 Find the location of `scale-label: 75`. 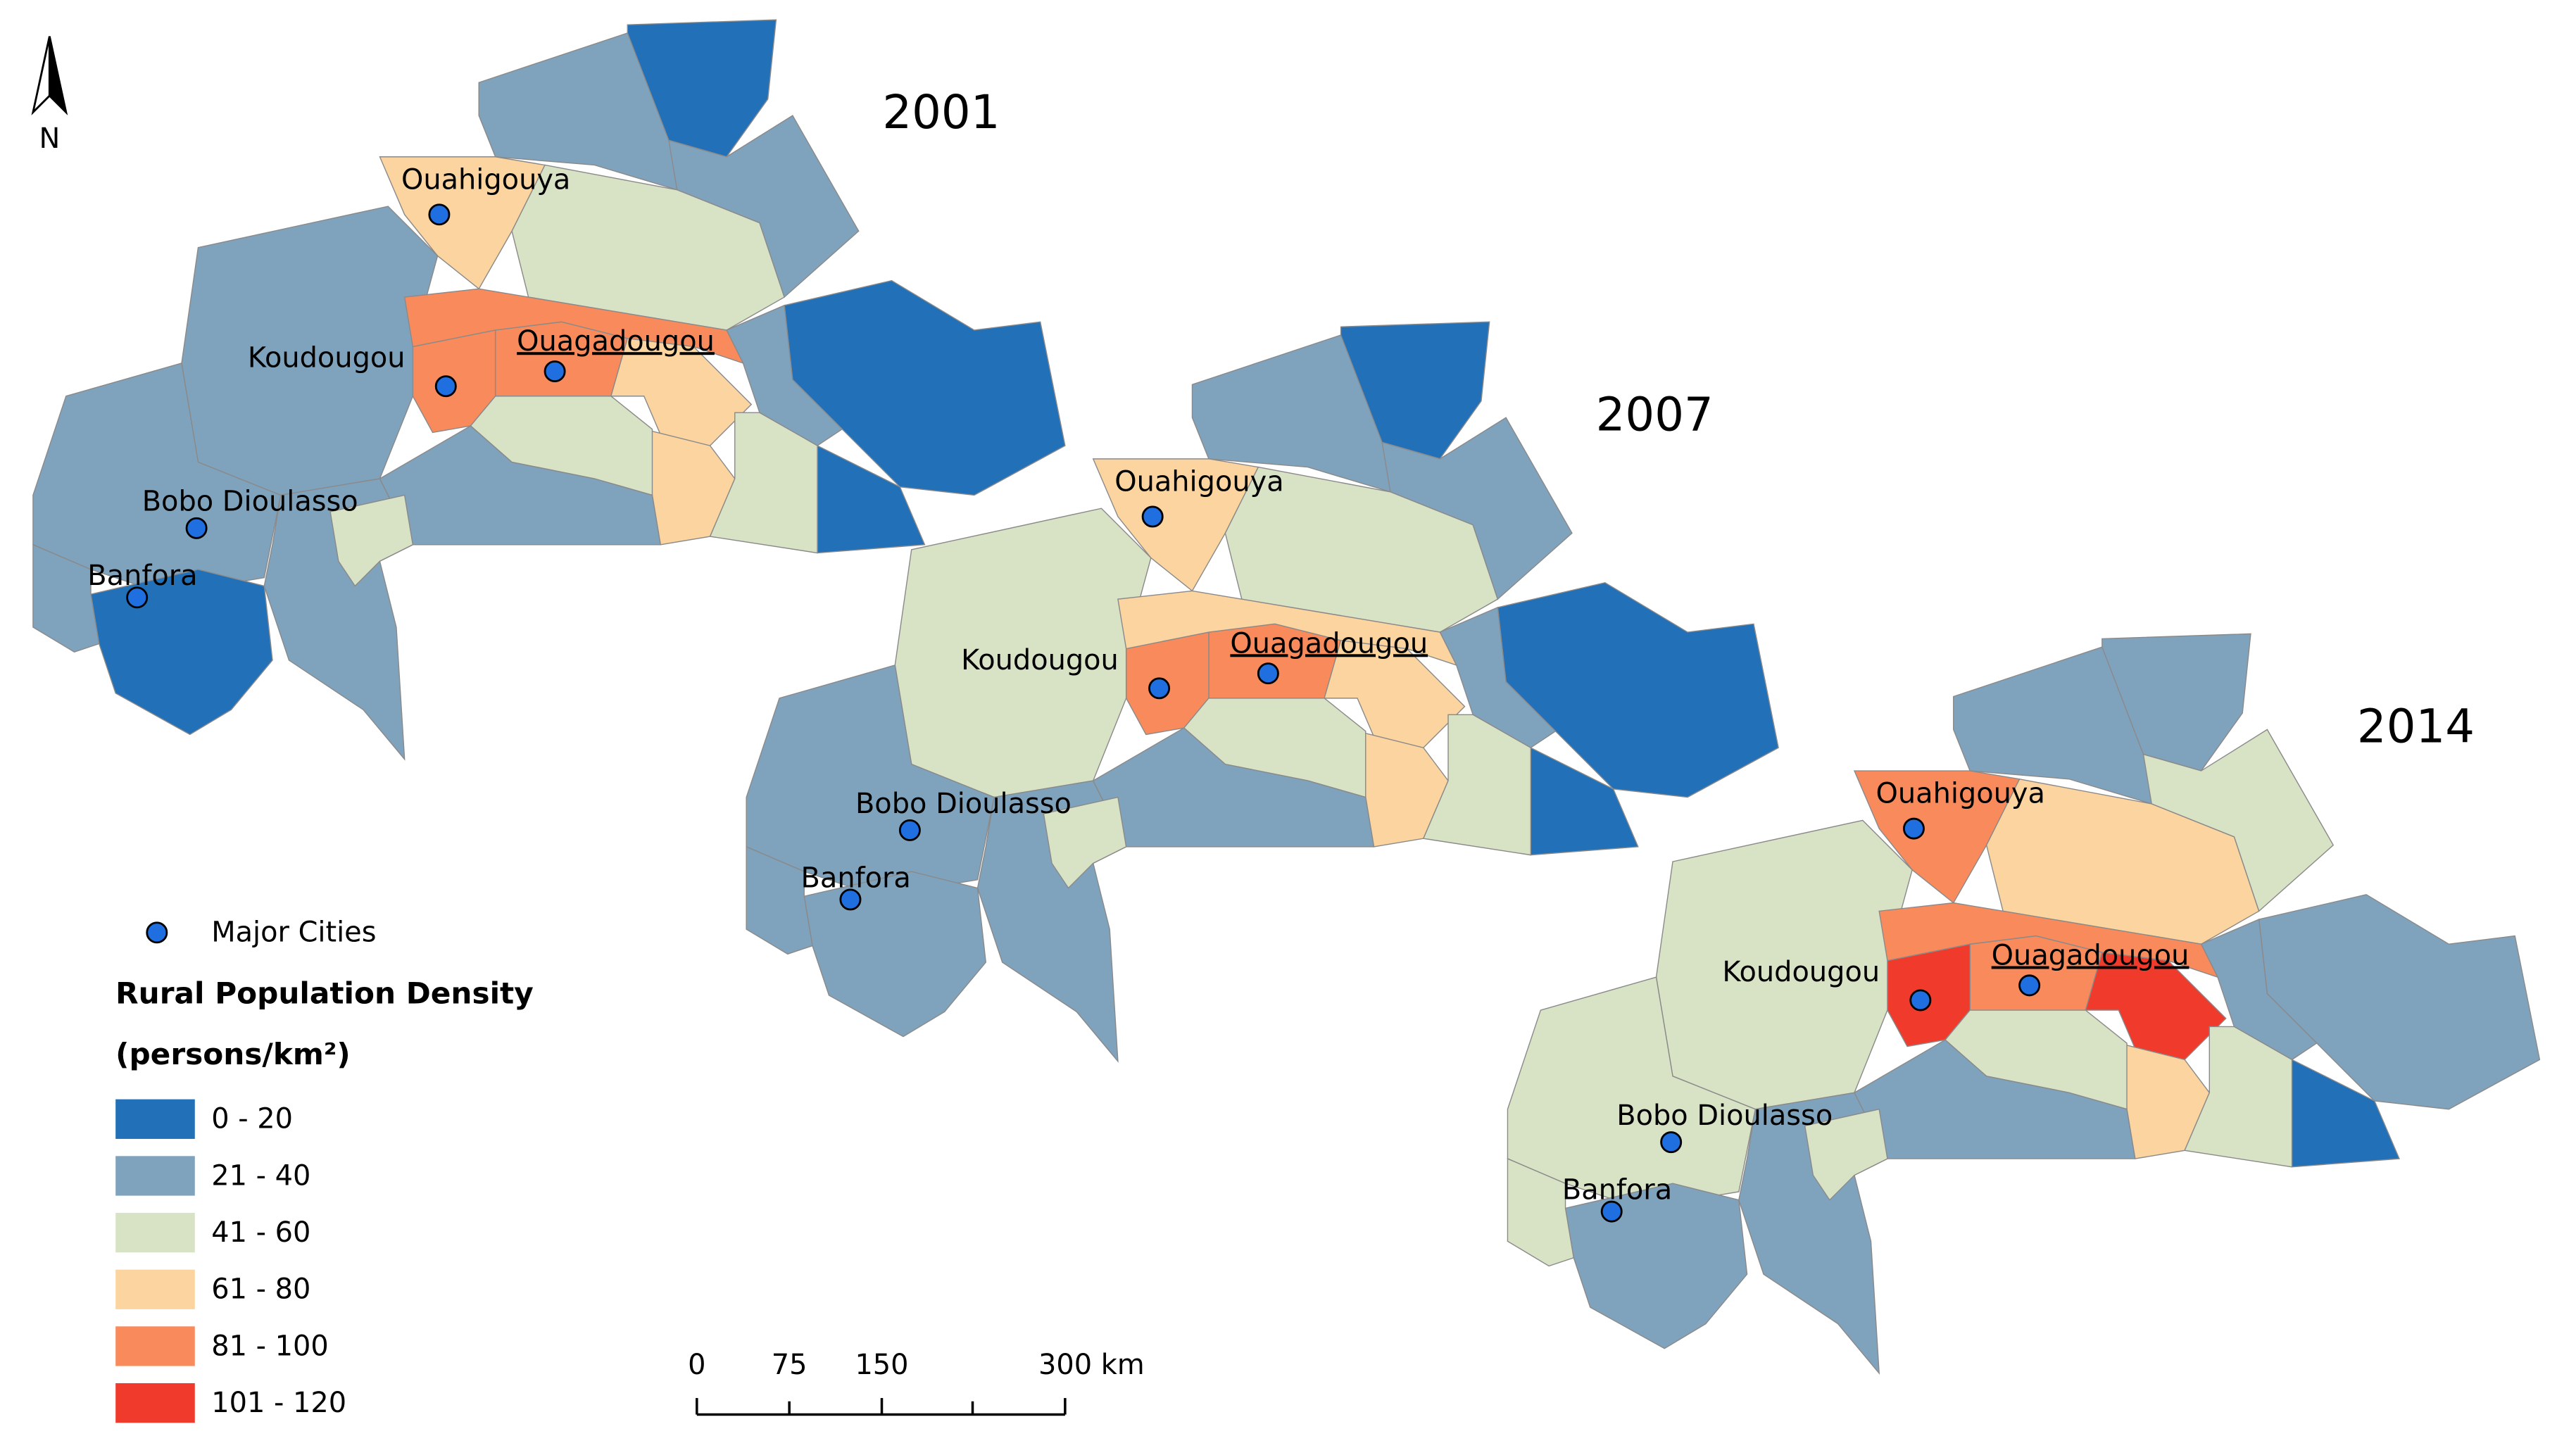

scale-label: 75 is located at coordinates (790, 1365).